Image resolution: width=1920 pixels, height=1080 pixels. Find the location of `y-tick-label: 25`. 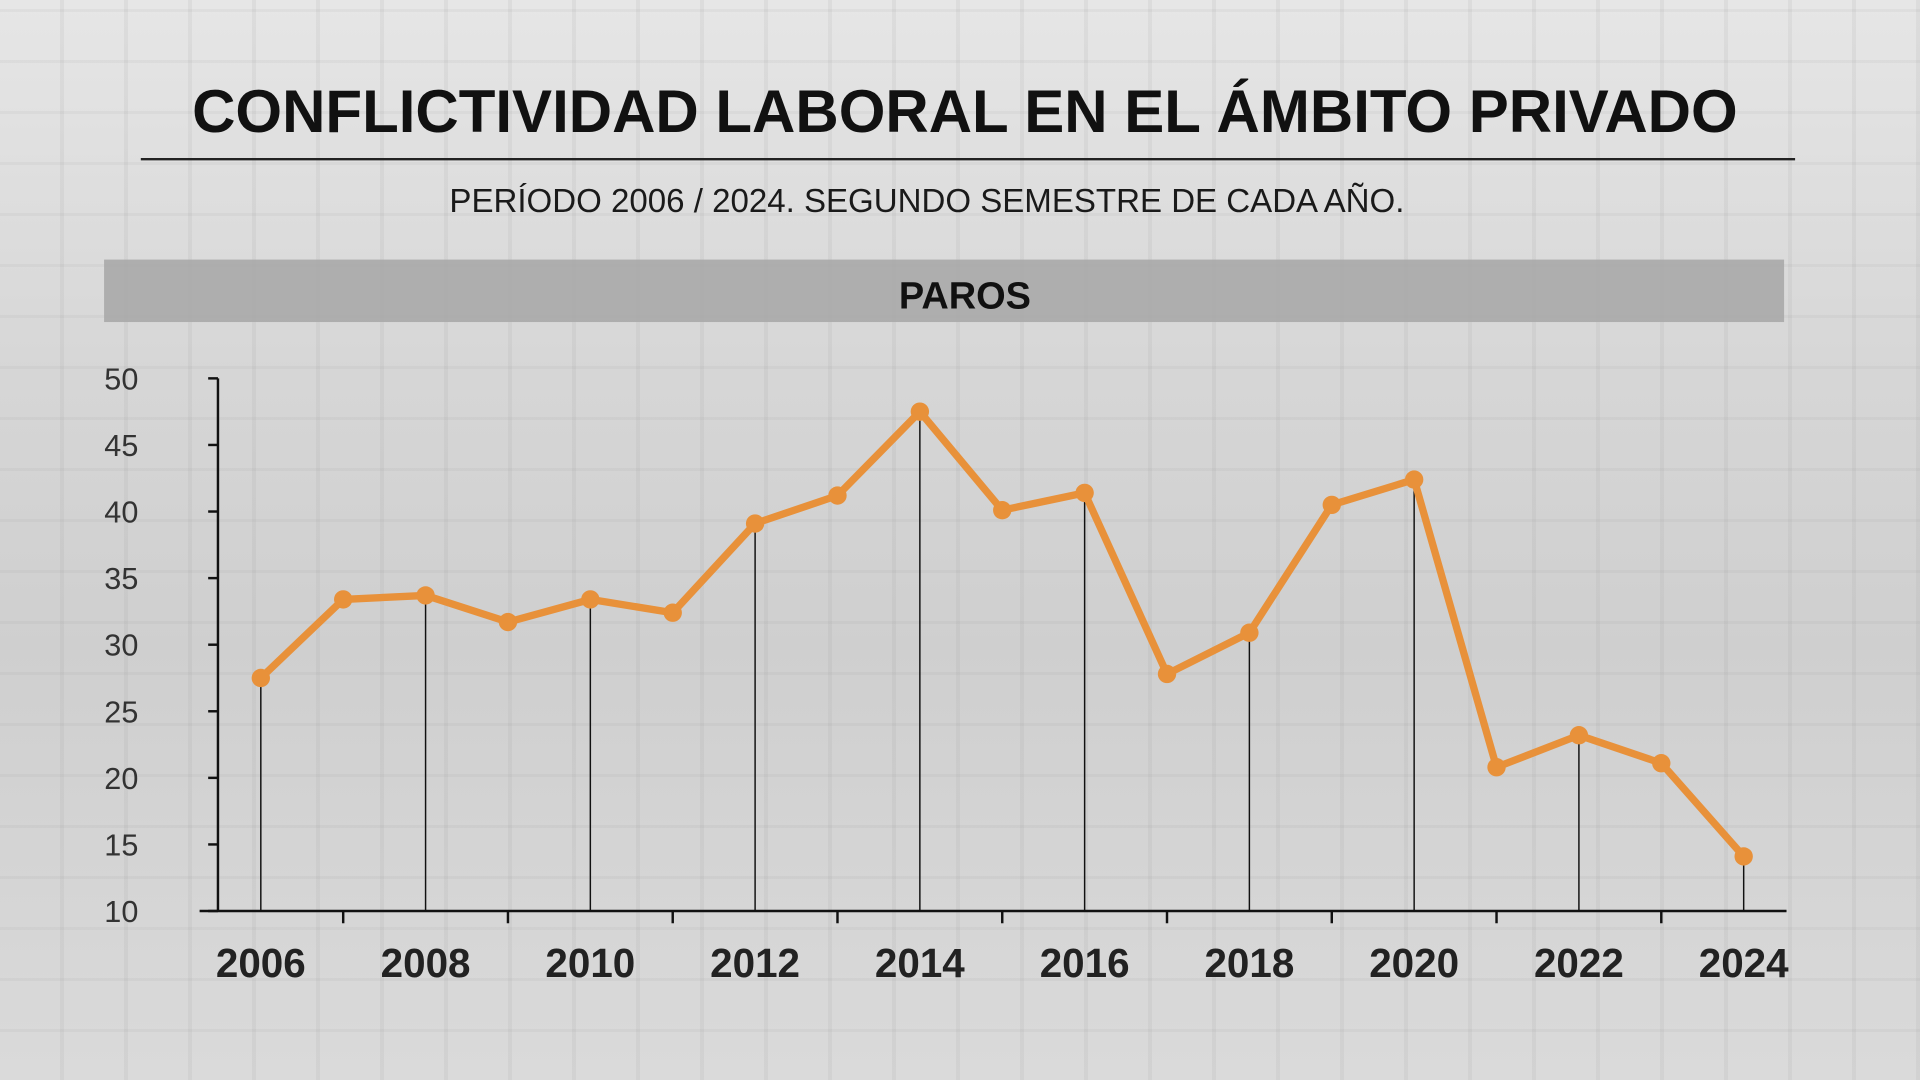

y-tick-label: 25 is located at coordinates (121, 712).